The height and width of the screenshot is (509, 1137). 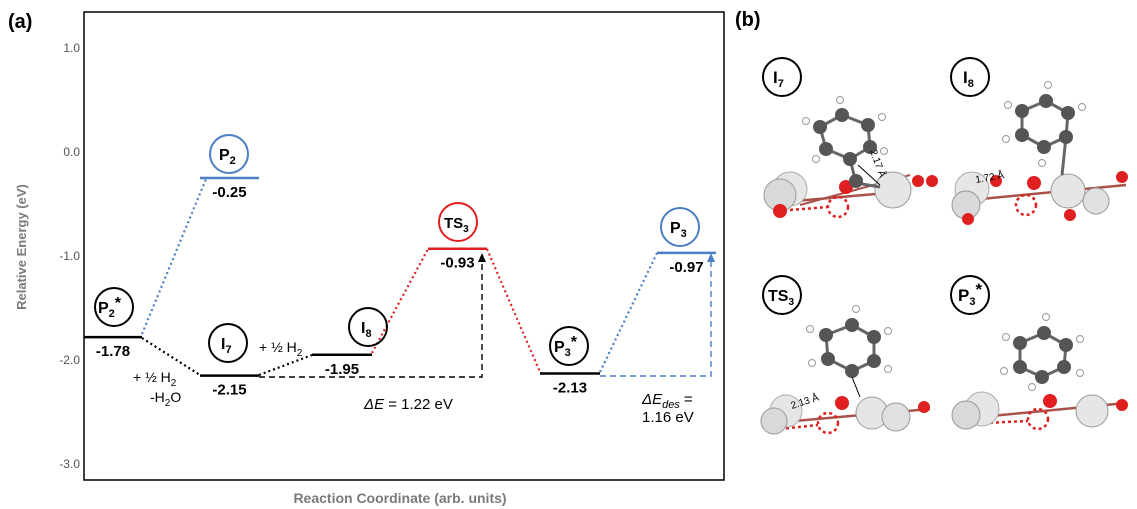 I want to click on level-value-label: -2.15, so click(x=229, y=390).